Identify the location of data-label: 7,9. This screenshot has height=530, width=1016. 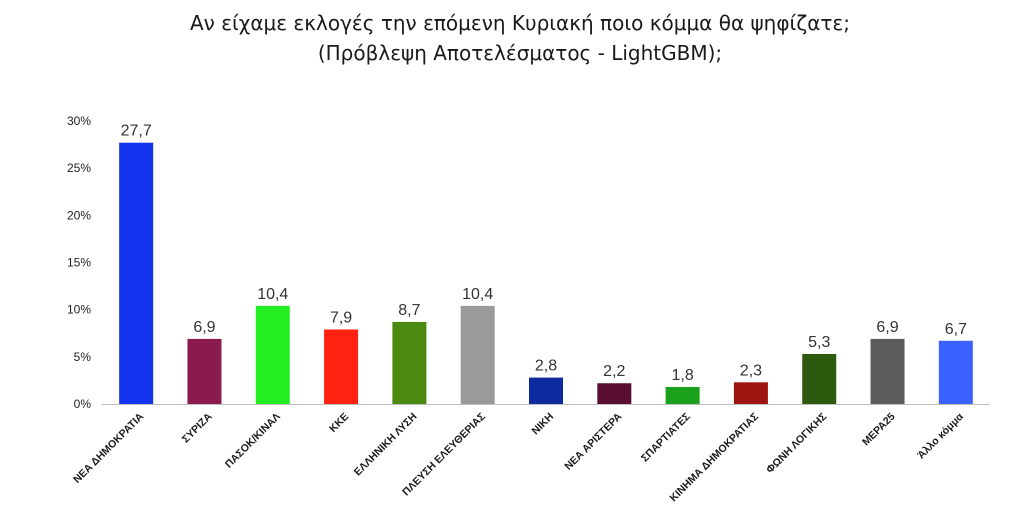
(341, 317).